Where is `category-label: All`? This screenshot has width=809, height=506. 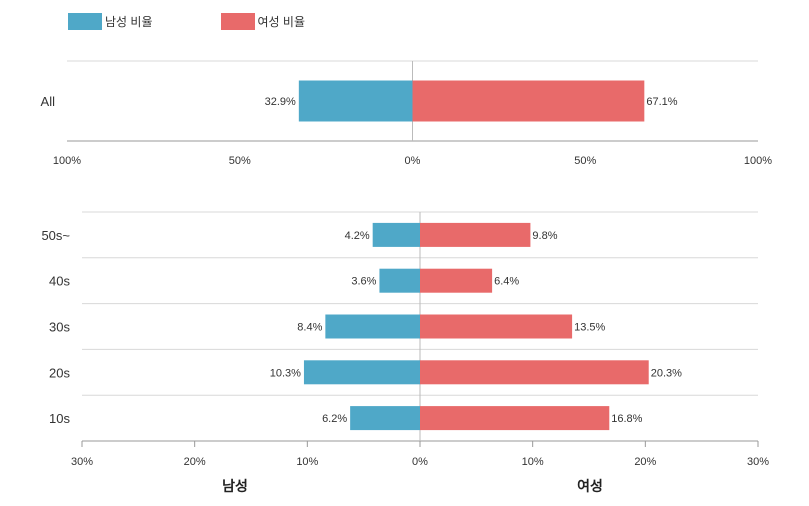
category-label: All is located at coordinates (48, 101).